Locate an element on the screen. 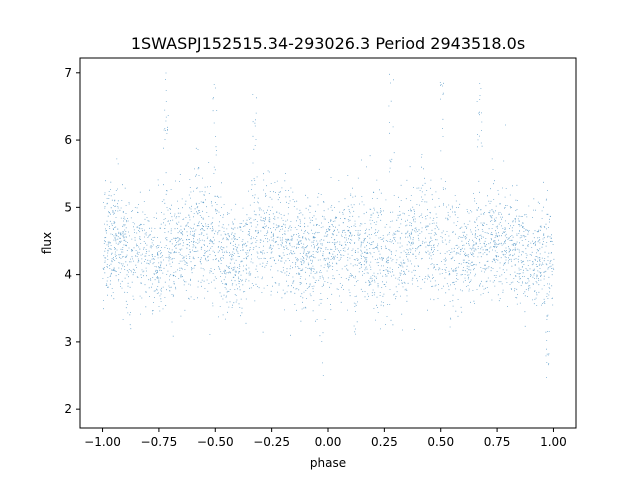 This screenshot has height=480, width=640. x-tick-label: 1.00 is located at coordinates (553, 442).